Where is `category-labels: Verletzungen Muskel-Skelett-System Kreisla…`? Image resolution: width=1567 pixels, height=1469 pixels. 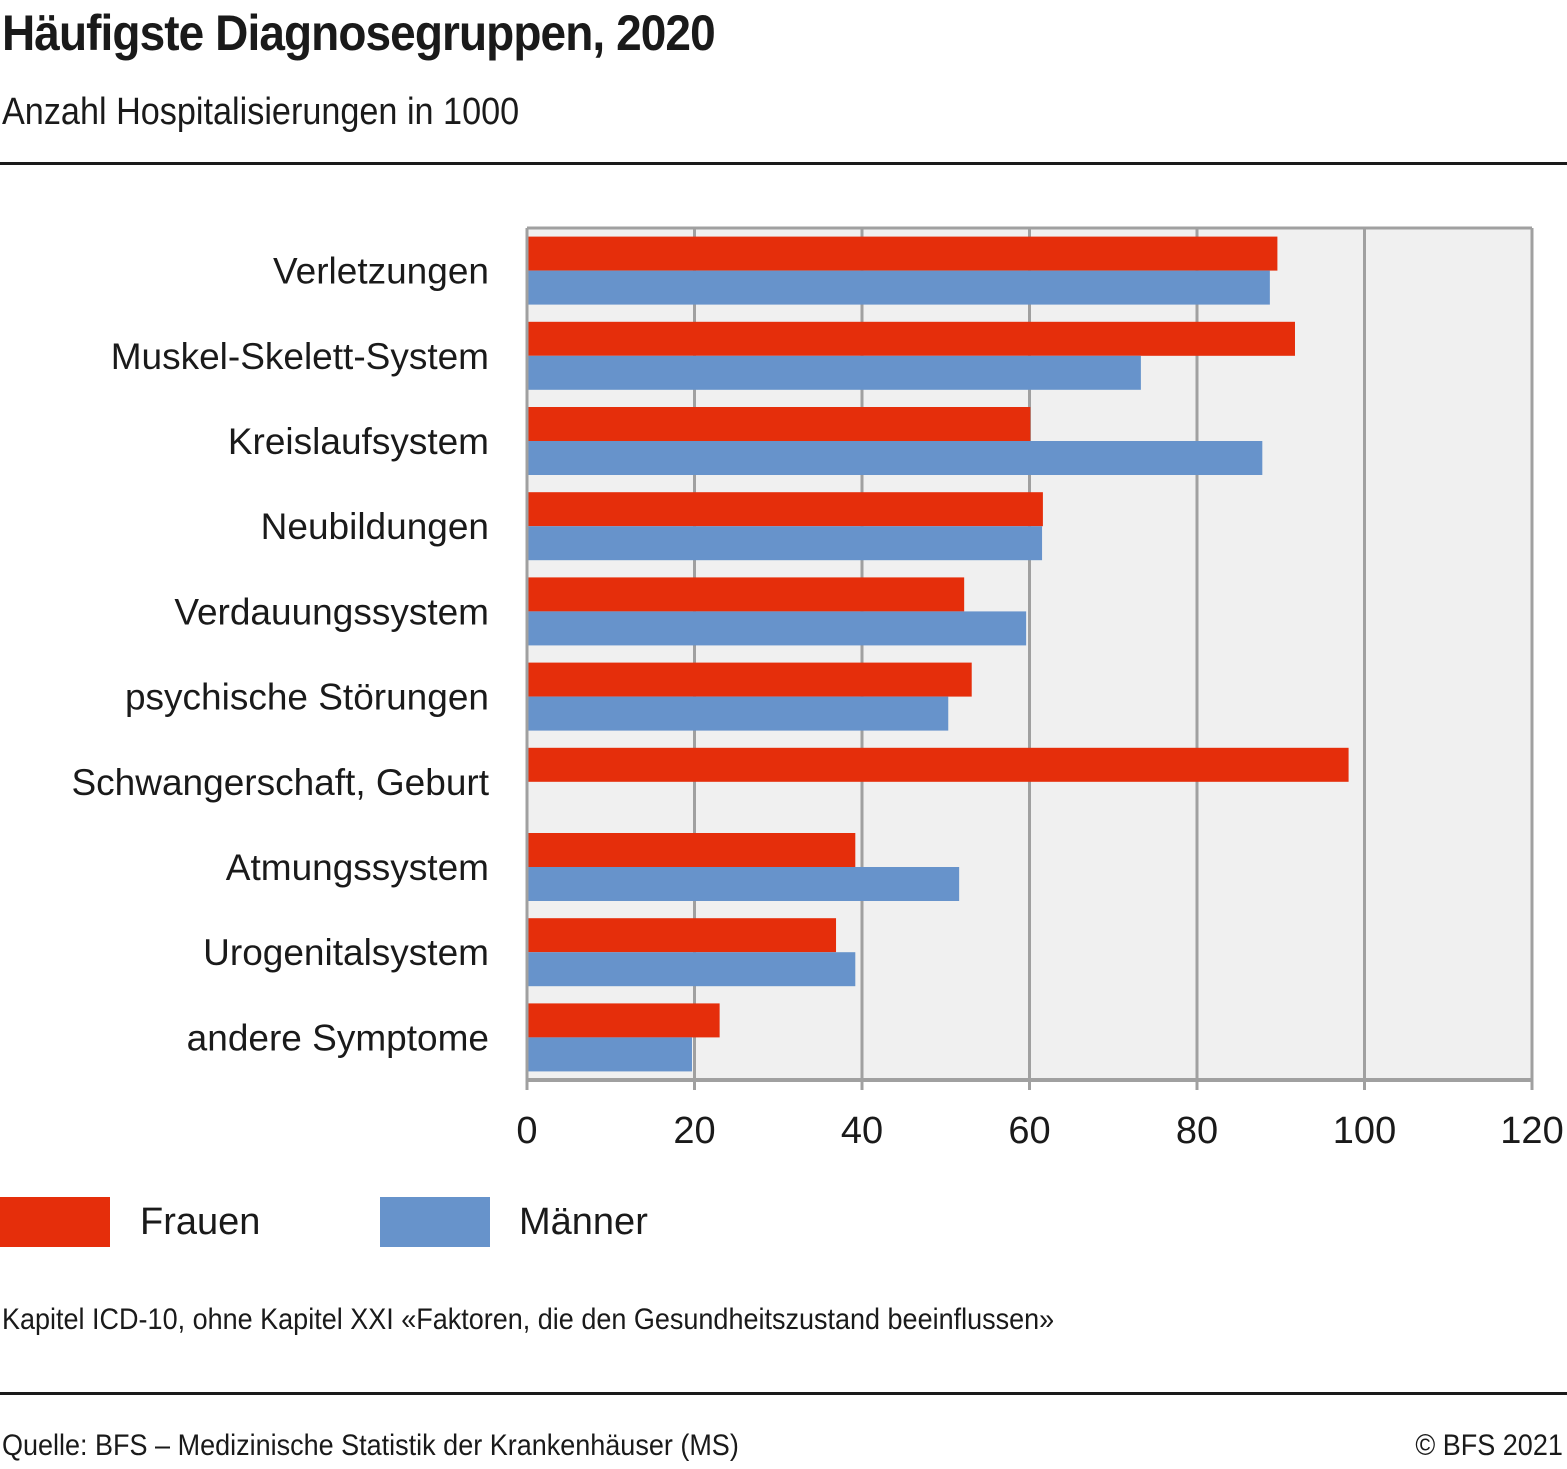 category-labels: Verletzungen Muskel-Skelett-System Kreisla… is located at coordinates (281, 655).